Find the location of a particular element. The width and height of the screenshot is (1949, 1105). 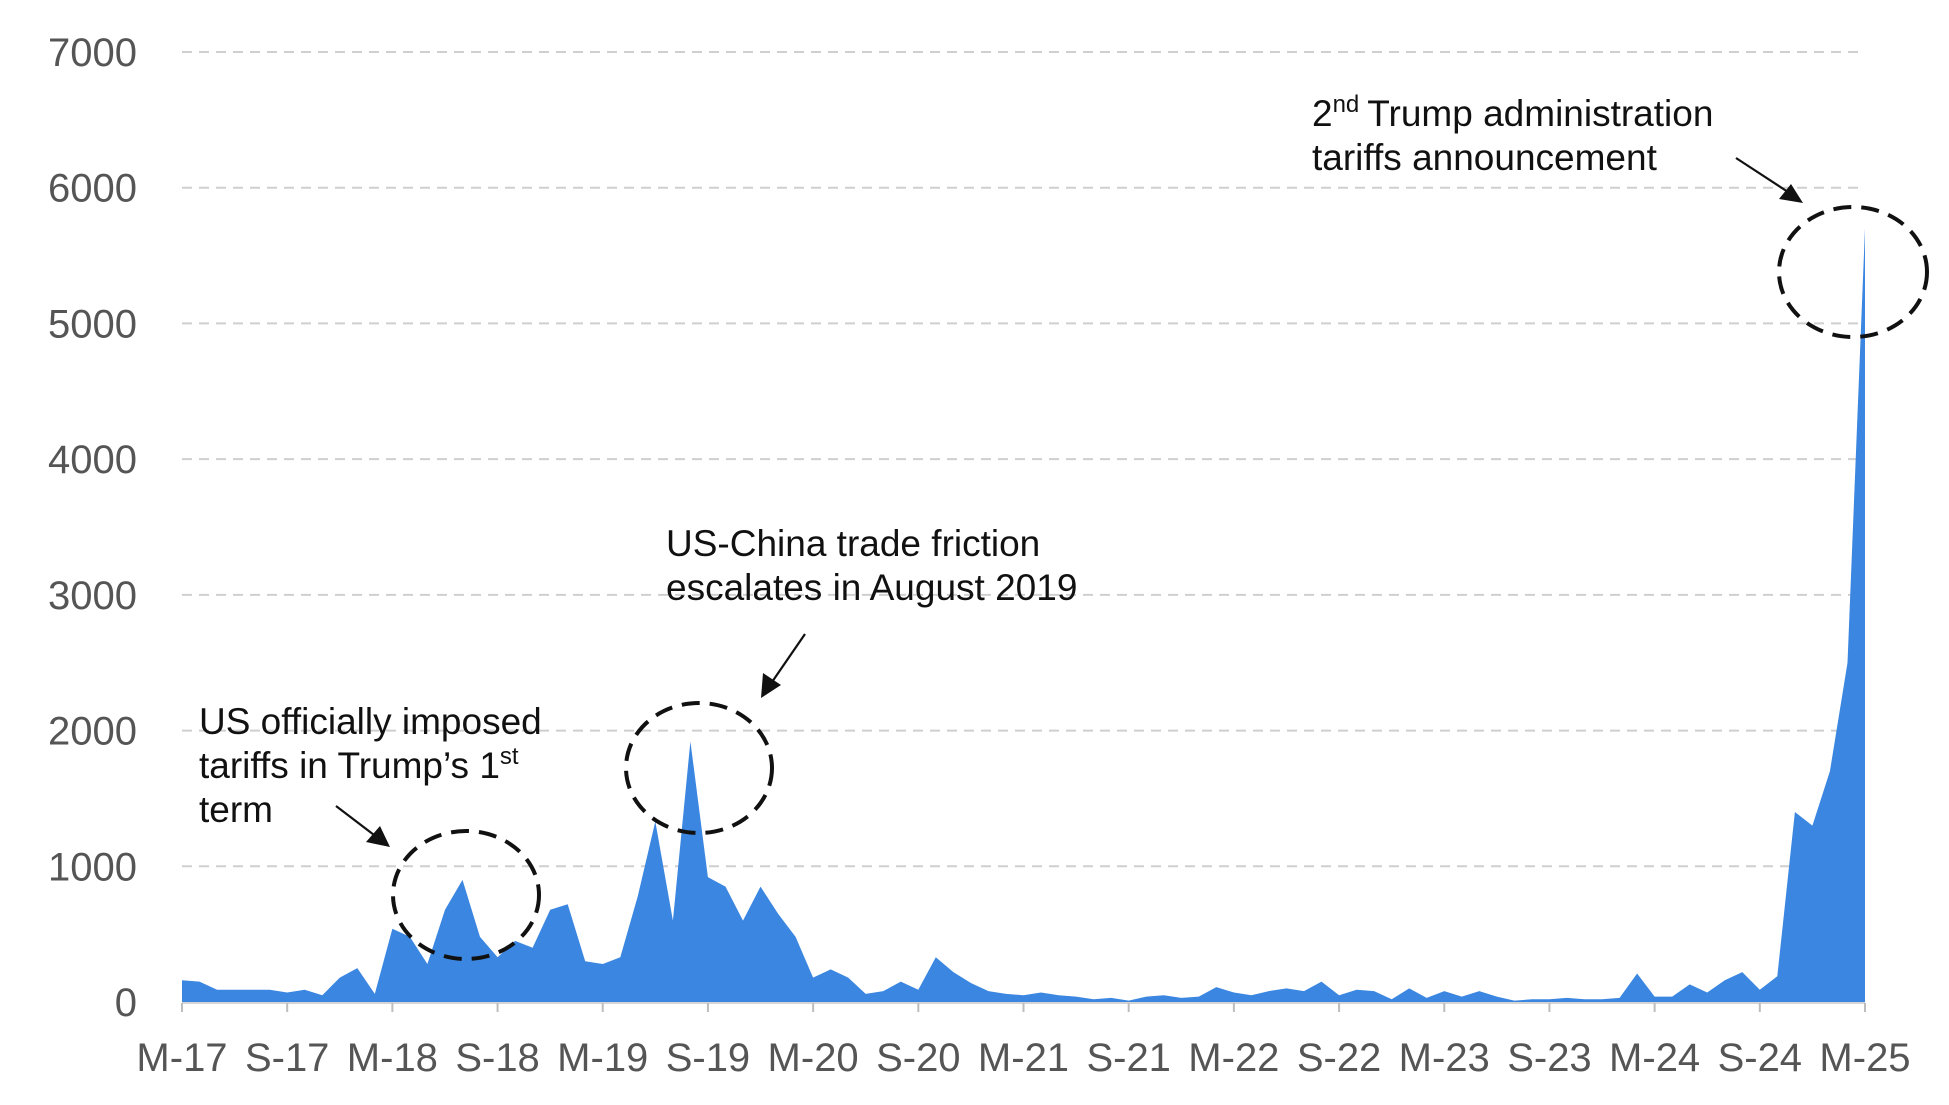

annotation-second-administration-line-1: 2nd Trump administration is located at coordinates (1512, 112).